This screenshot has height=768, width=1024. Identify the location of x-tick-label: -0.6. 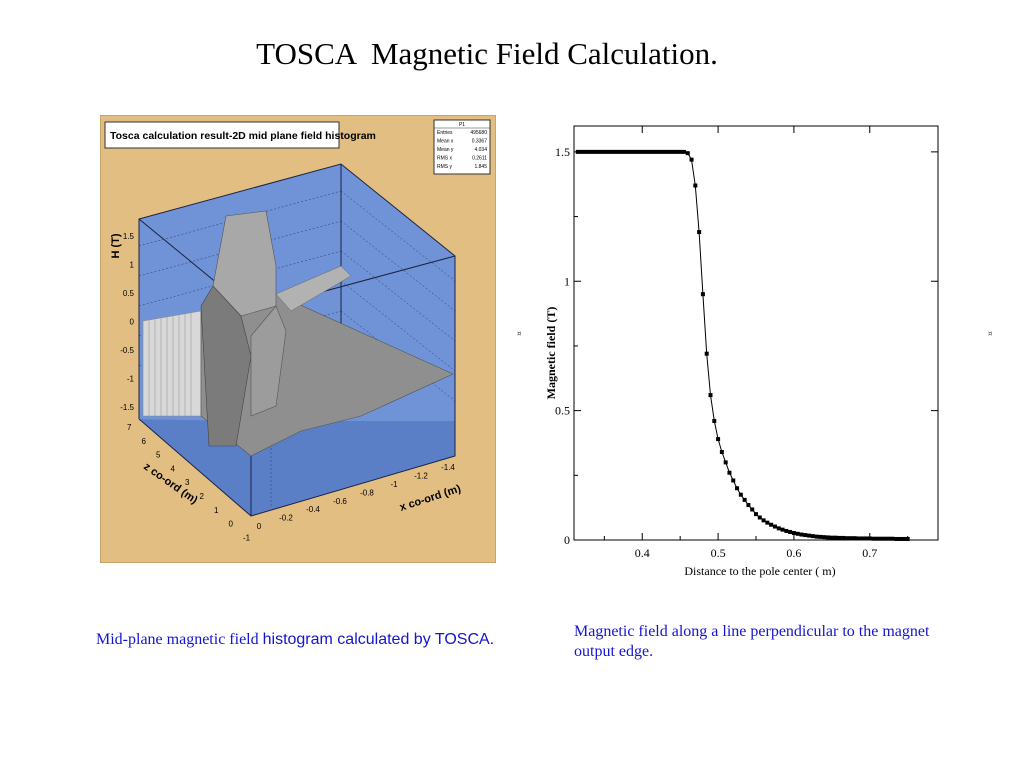
(340, 501).